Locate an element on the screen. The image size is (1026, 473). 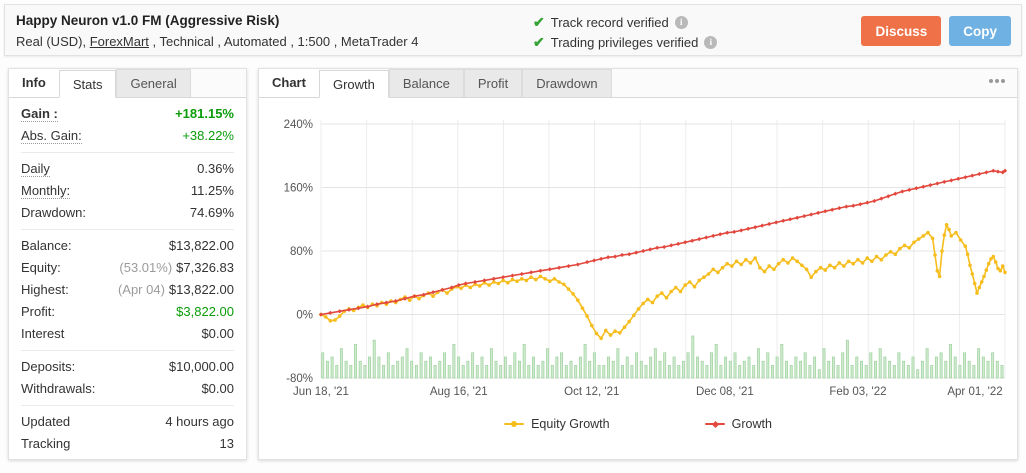
tab-drawdown: Drawdown is located at coordinates (567, 83).